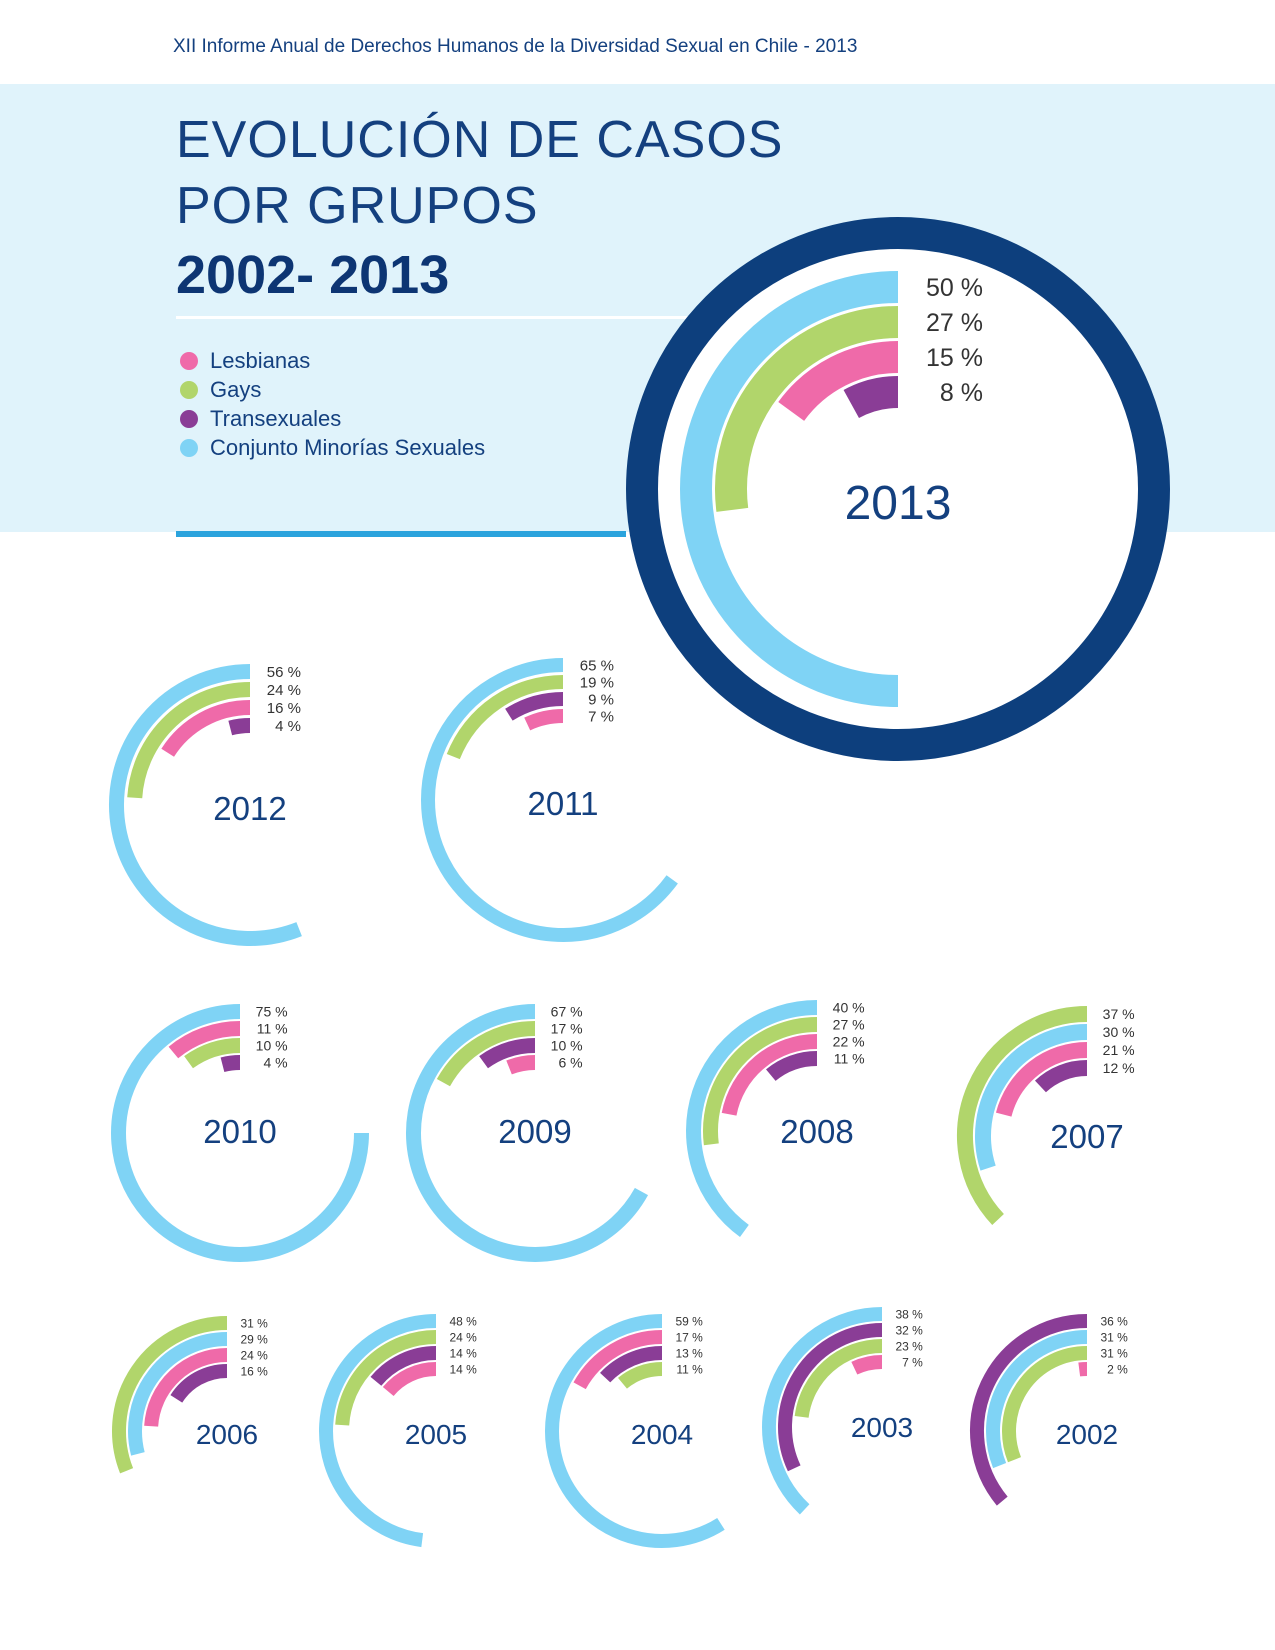 This screenshot has height=1650, width=1275. Describe the element at coordinates (249, 808) in the screenshot. I see `year-label-2012: 2012` at that location.